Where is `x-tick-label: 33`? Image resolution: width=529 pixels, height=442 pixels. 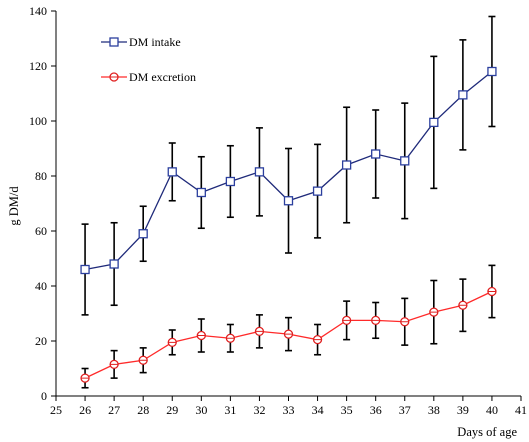
x-tick-label: 33 is located at coordinates (289, 410).